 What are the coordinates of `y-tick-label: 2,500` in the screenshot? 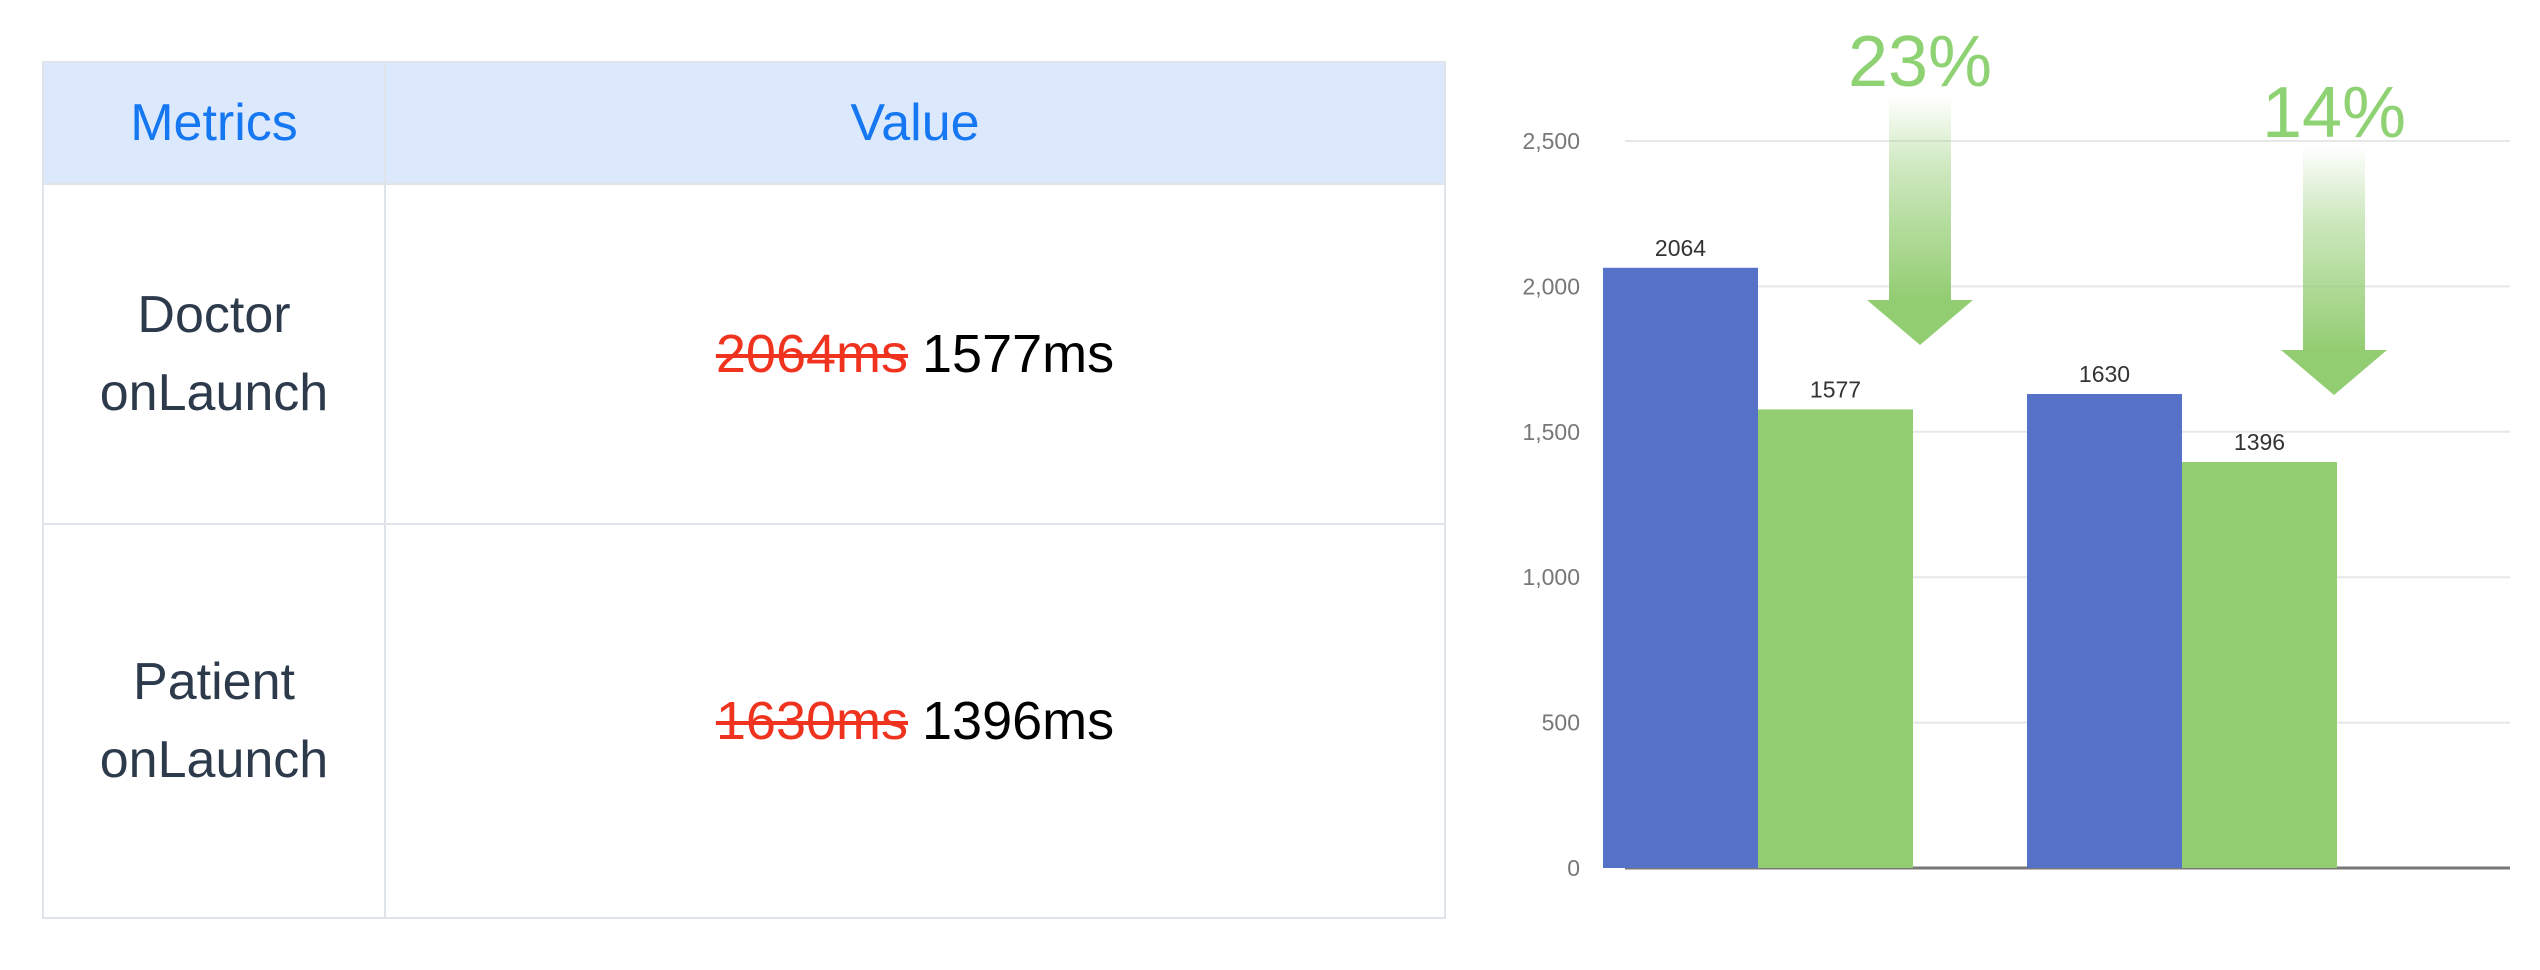 It's located at (1551, 141).